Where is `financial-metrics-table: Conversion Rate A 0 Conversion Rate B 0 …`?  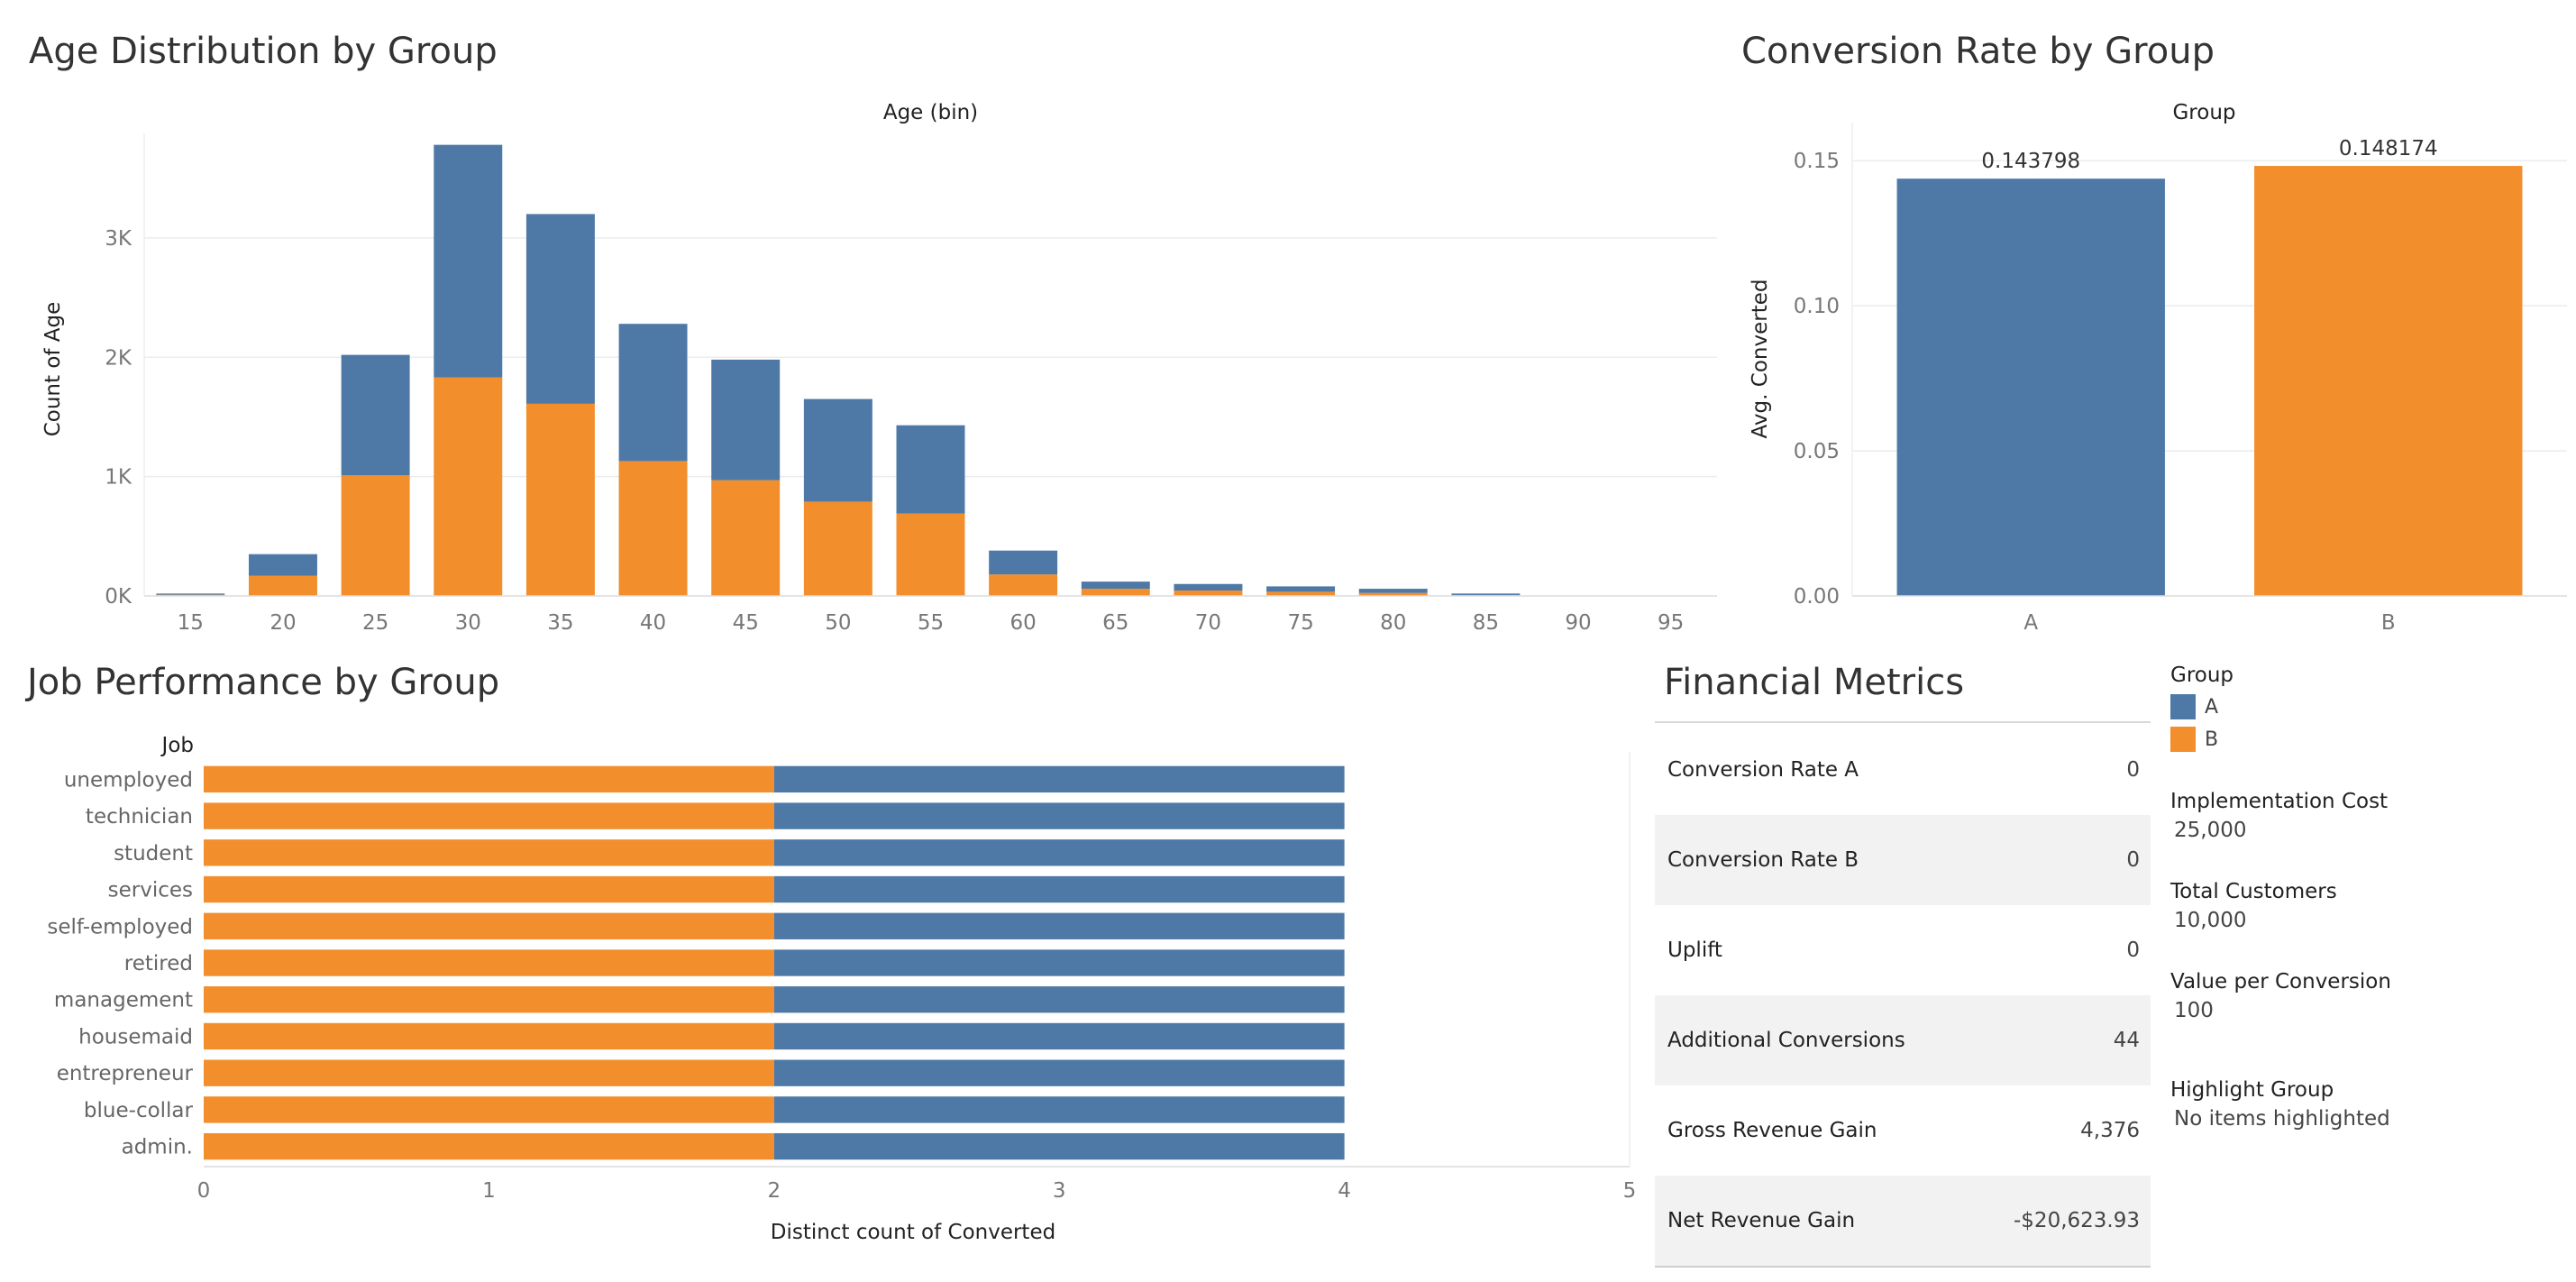 financial-metrics-table: Conversion Rate A 0 Conversion Rate B 0 … is located at coordinates (1903, 996).